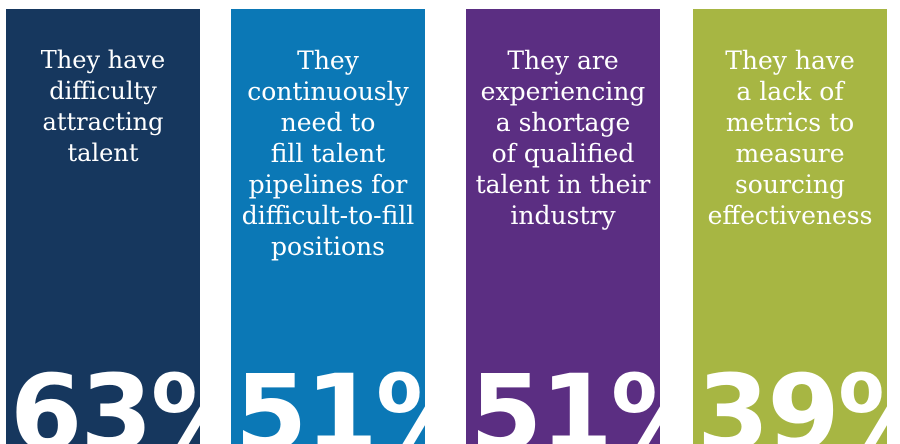 Image resolution: width=900 pixels, height=444 pixels. Describe the element at coordinates (103, 106) in the screenshot. I see `panel-description: They have difficulty attracting talent` at that location.